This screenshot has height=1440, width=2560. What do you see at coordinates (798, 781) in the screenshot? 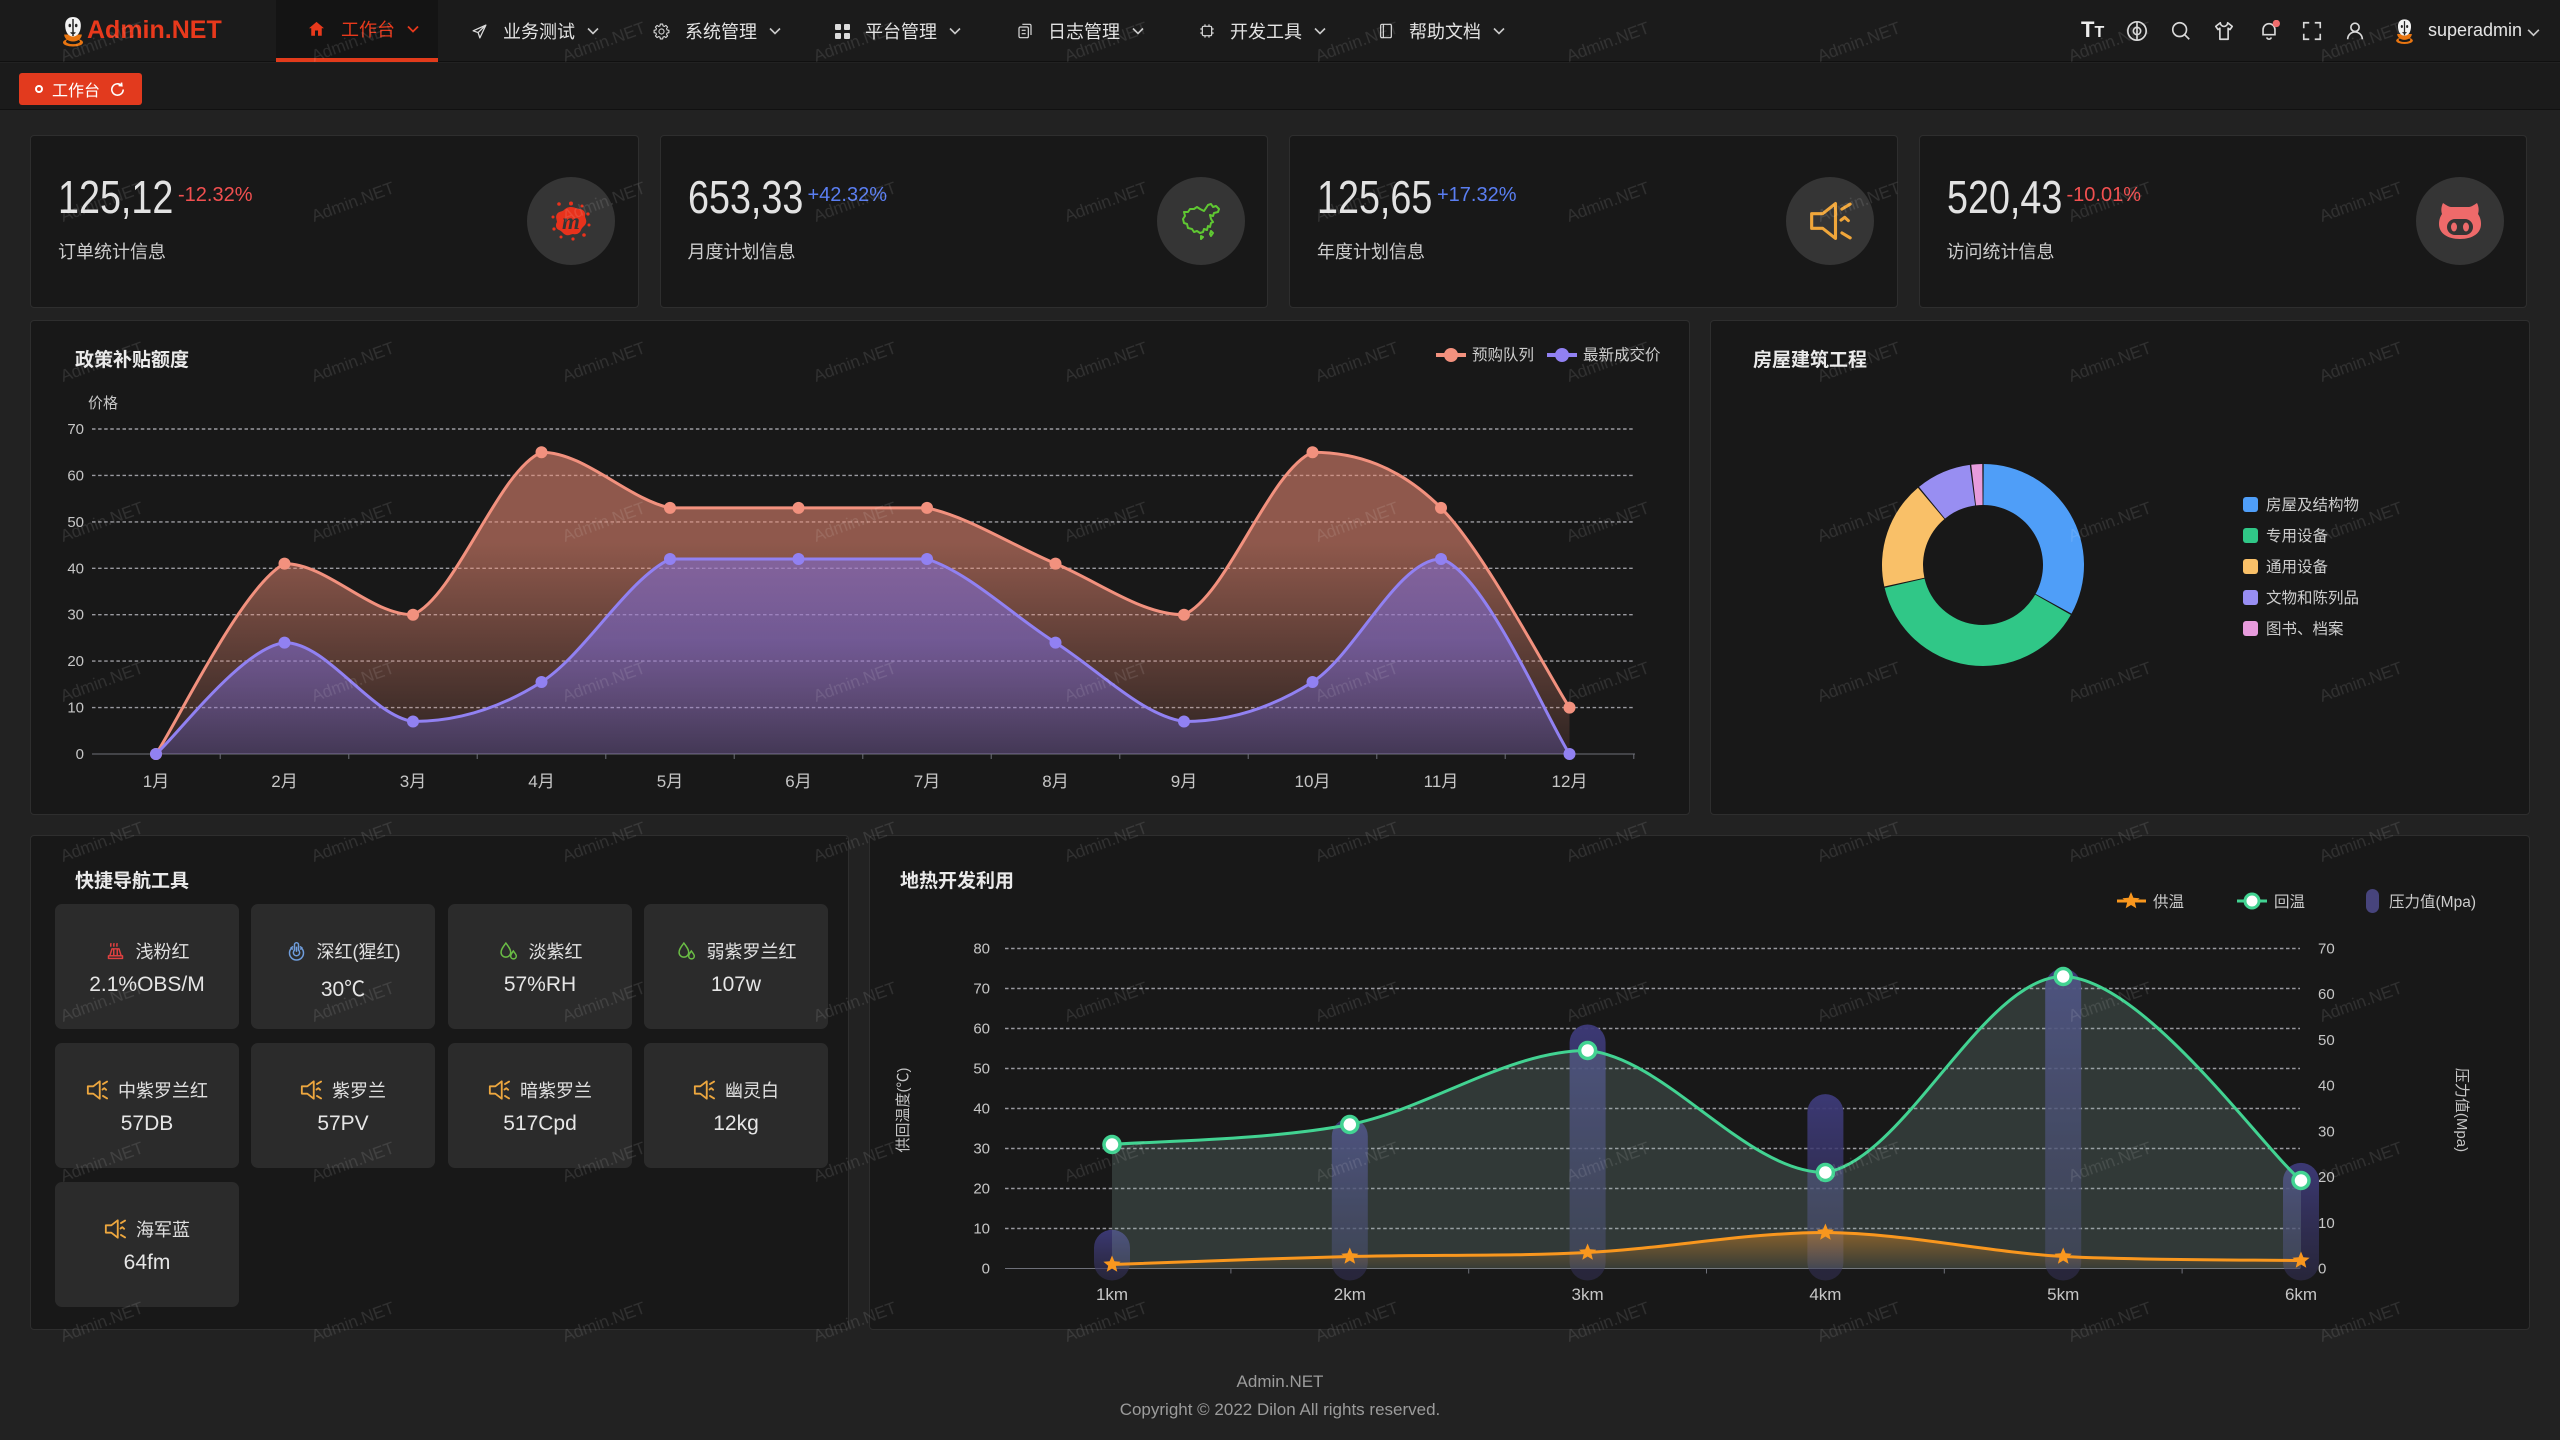
I see `svg-text: 6月` at bounding box center [798, 781].